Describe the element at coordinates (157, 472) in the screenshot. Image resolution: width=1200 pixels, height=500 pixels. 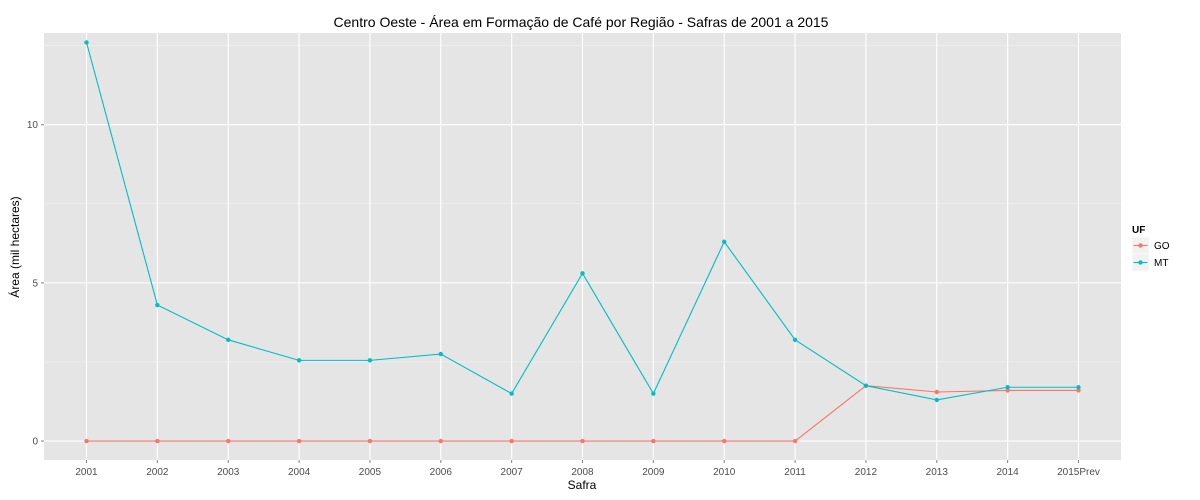
I see `x-tick-label: 2002` at that location.